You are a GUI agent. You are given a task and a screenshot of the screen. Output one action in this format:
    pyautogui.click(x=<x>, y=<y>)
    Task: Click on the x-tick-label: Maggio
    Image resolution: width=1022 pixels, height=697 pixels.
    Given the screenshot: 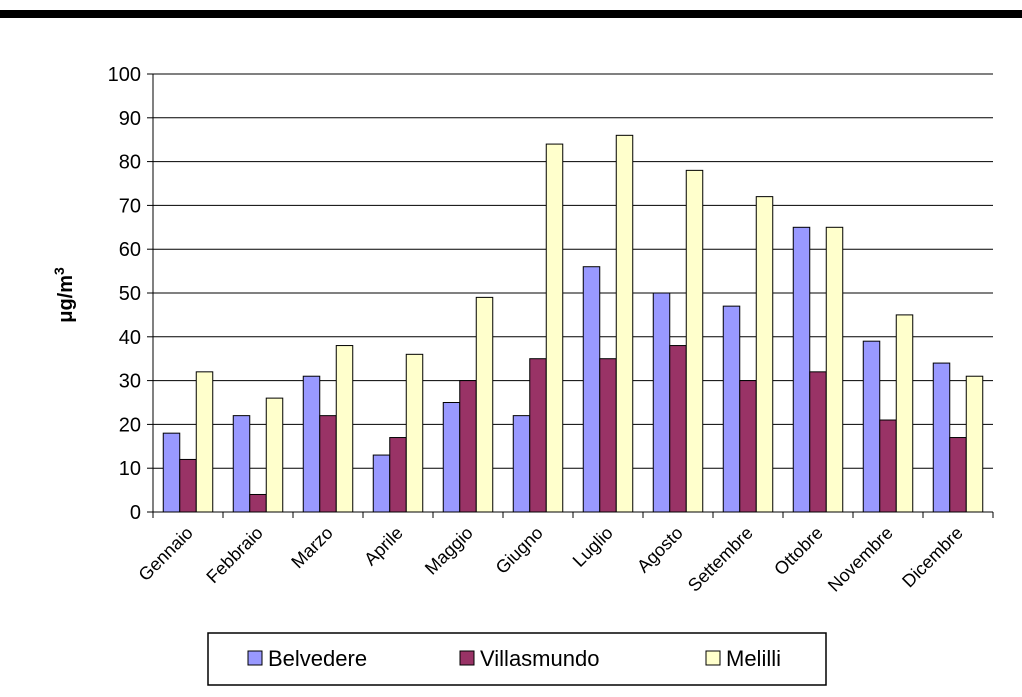 What is the action you would take?
    pyautogui.click(x=449, y=551)
    